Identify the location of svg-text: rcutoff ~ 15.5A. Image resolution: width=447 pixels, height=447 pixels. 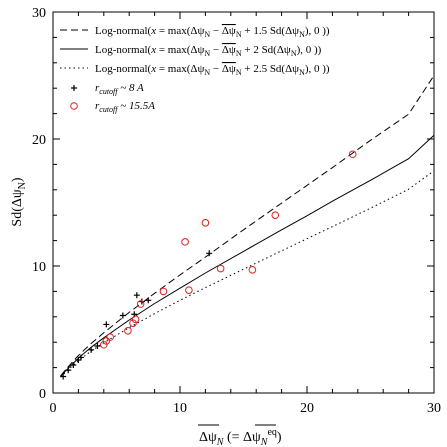
(125, 107).